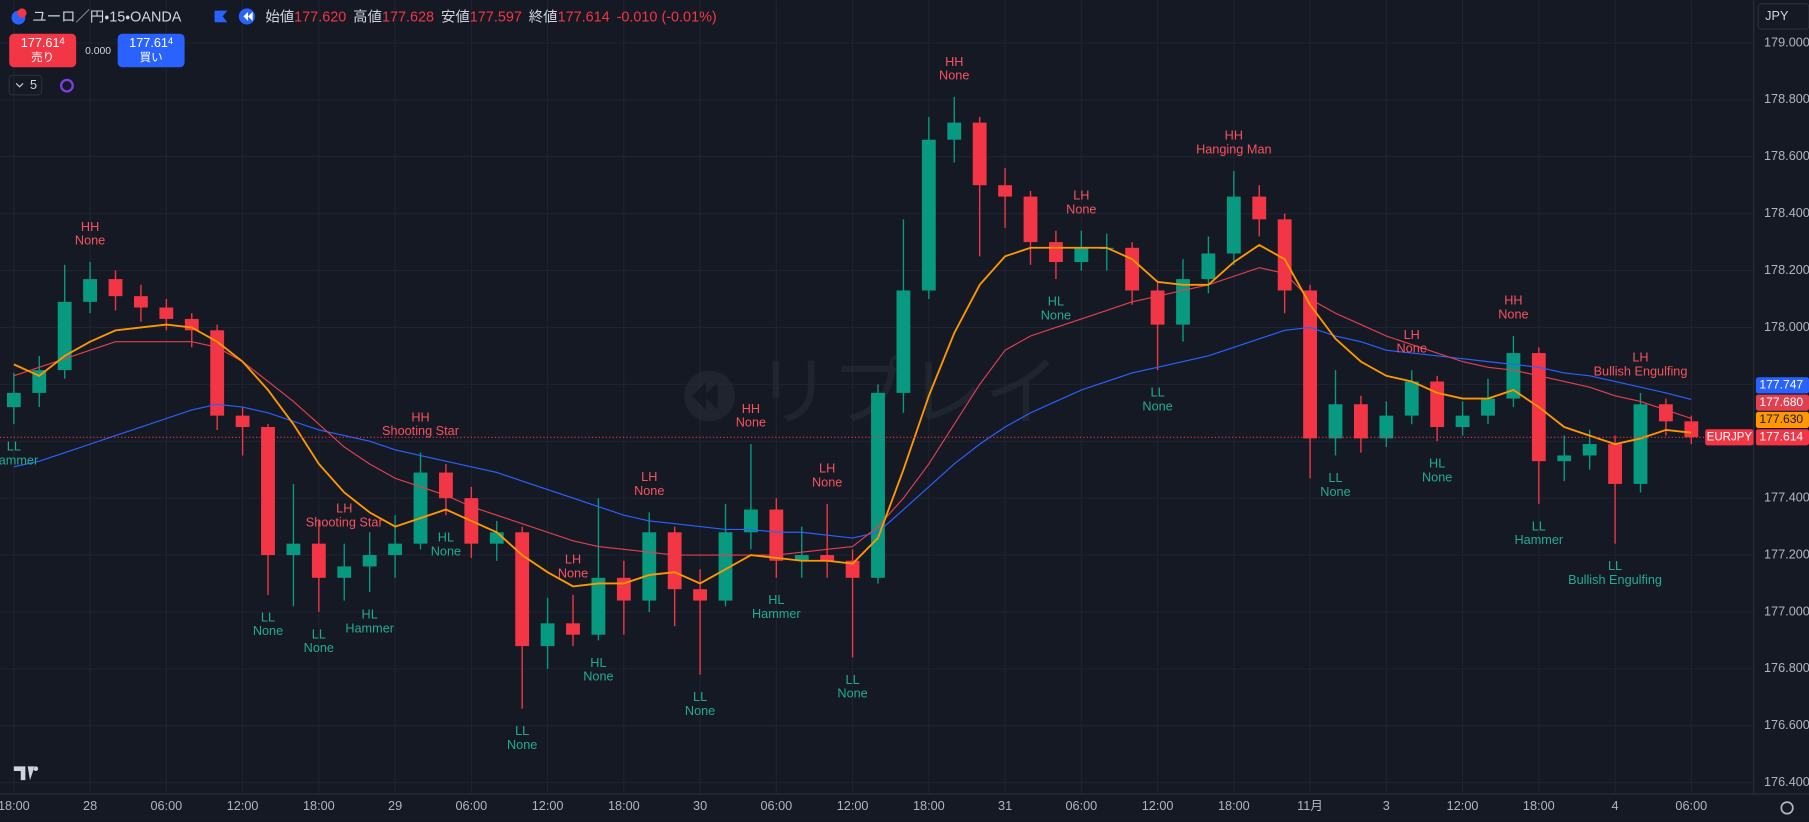 The height and width of the screenshot is (822, 1809). I want to click on y-tick-label: 178.200, so click(1786, 270).